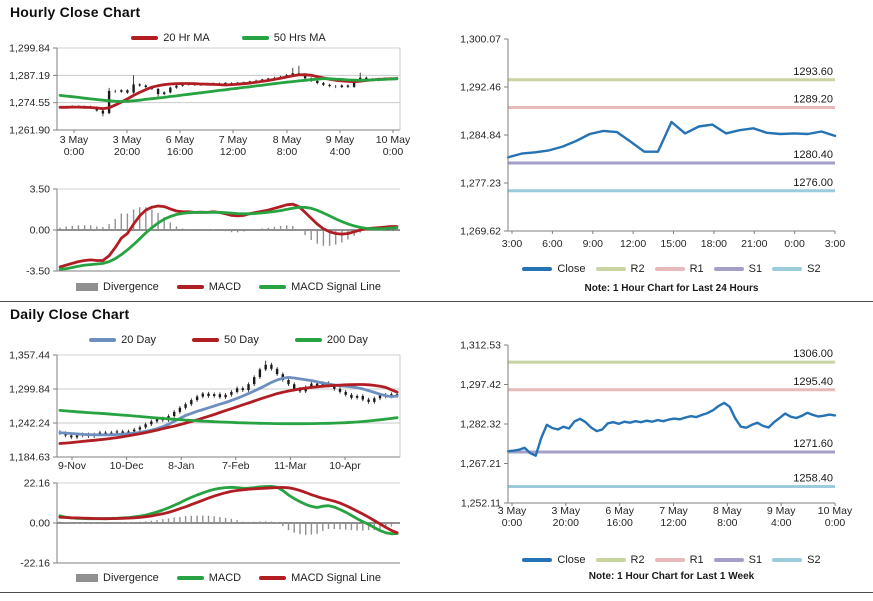  I want to click on y-tick-label: 1,292.46, so click(480, 87).